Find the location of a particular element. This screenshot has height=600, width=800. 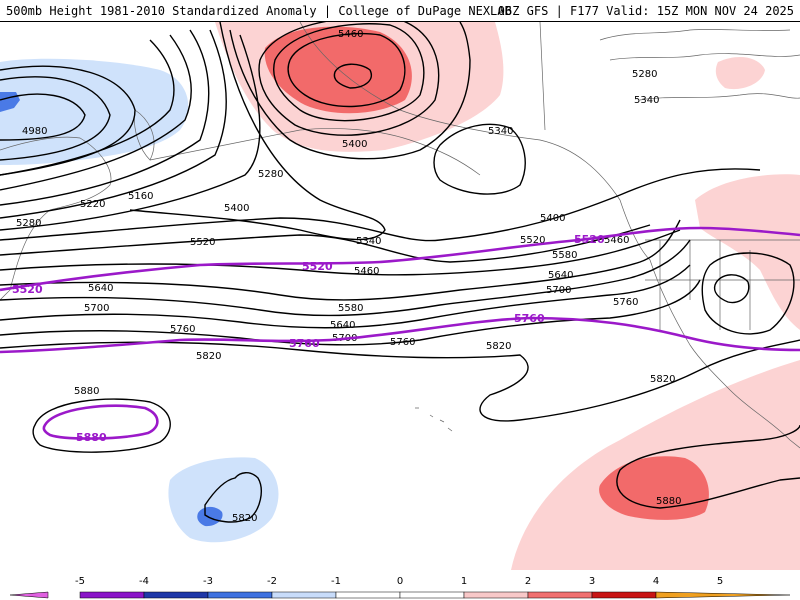

colorbar-tick-label: -5 is located at coordinates (80, 581).